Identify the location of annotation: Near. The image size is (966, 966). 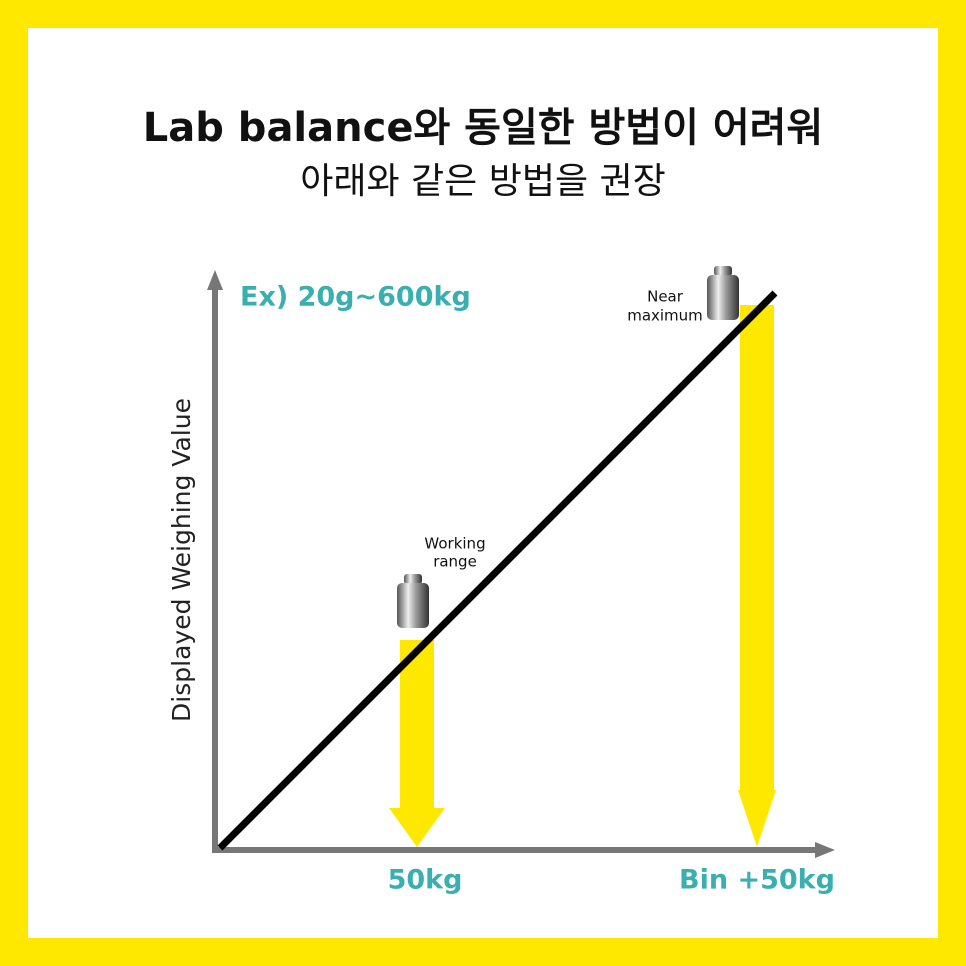
(665, 297).